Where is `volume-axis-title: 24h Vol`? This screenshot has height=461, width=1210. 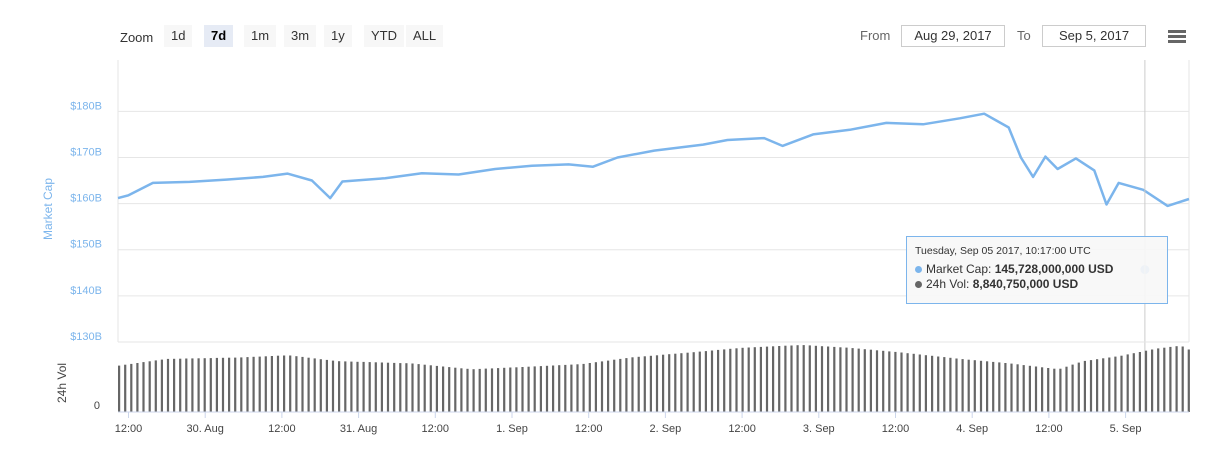
volume-axis-title: 24h Vol is located at coordinates (62, 382).